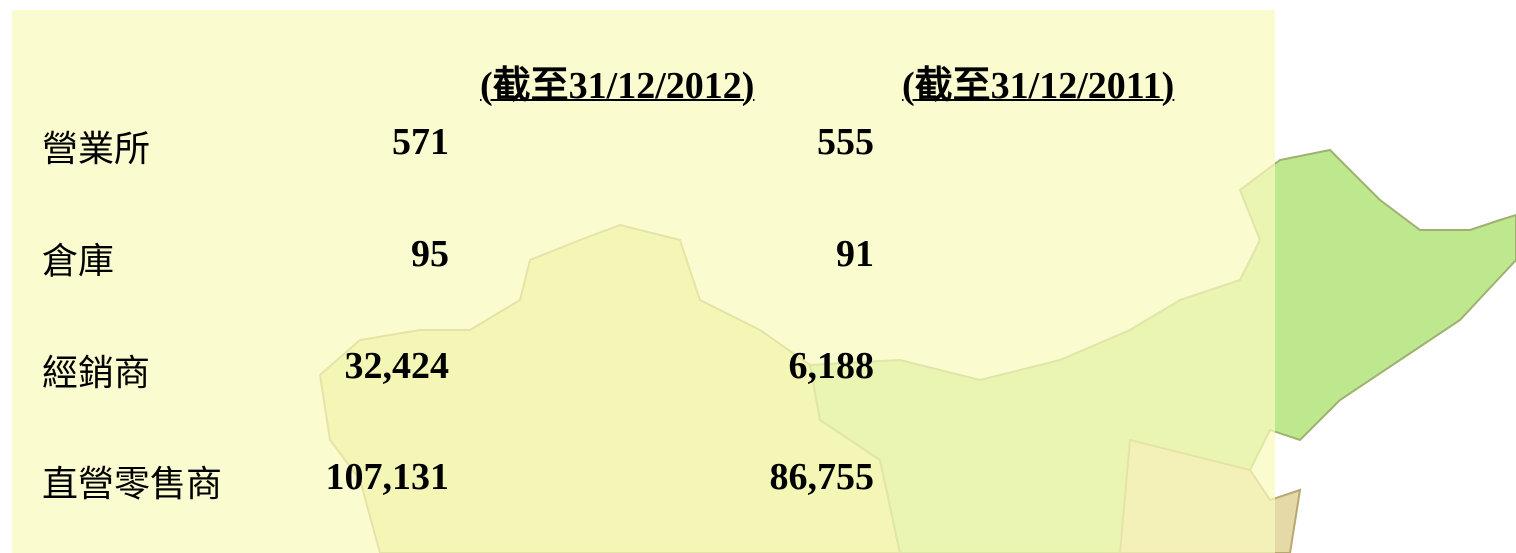 The width and height of the screenshot is (1516, 553). Describe the element at coordinates (831, 366) in the screenshot. I see `cell-value: 6,188` at that location.